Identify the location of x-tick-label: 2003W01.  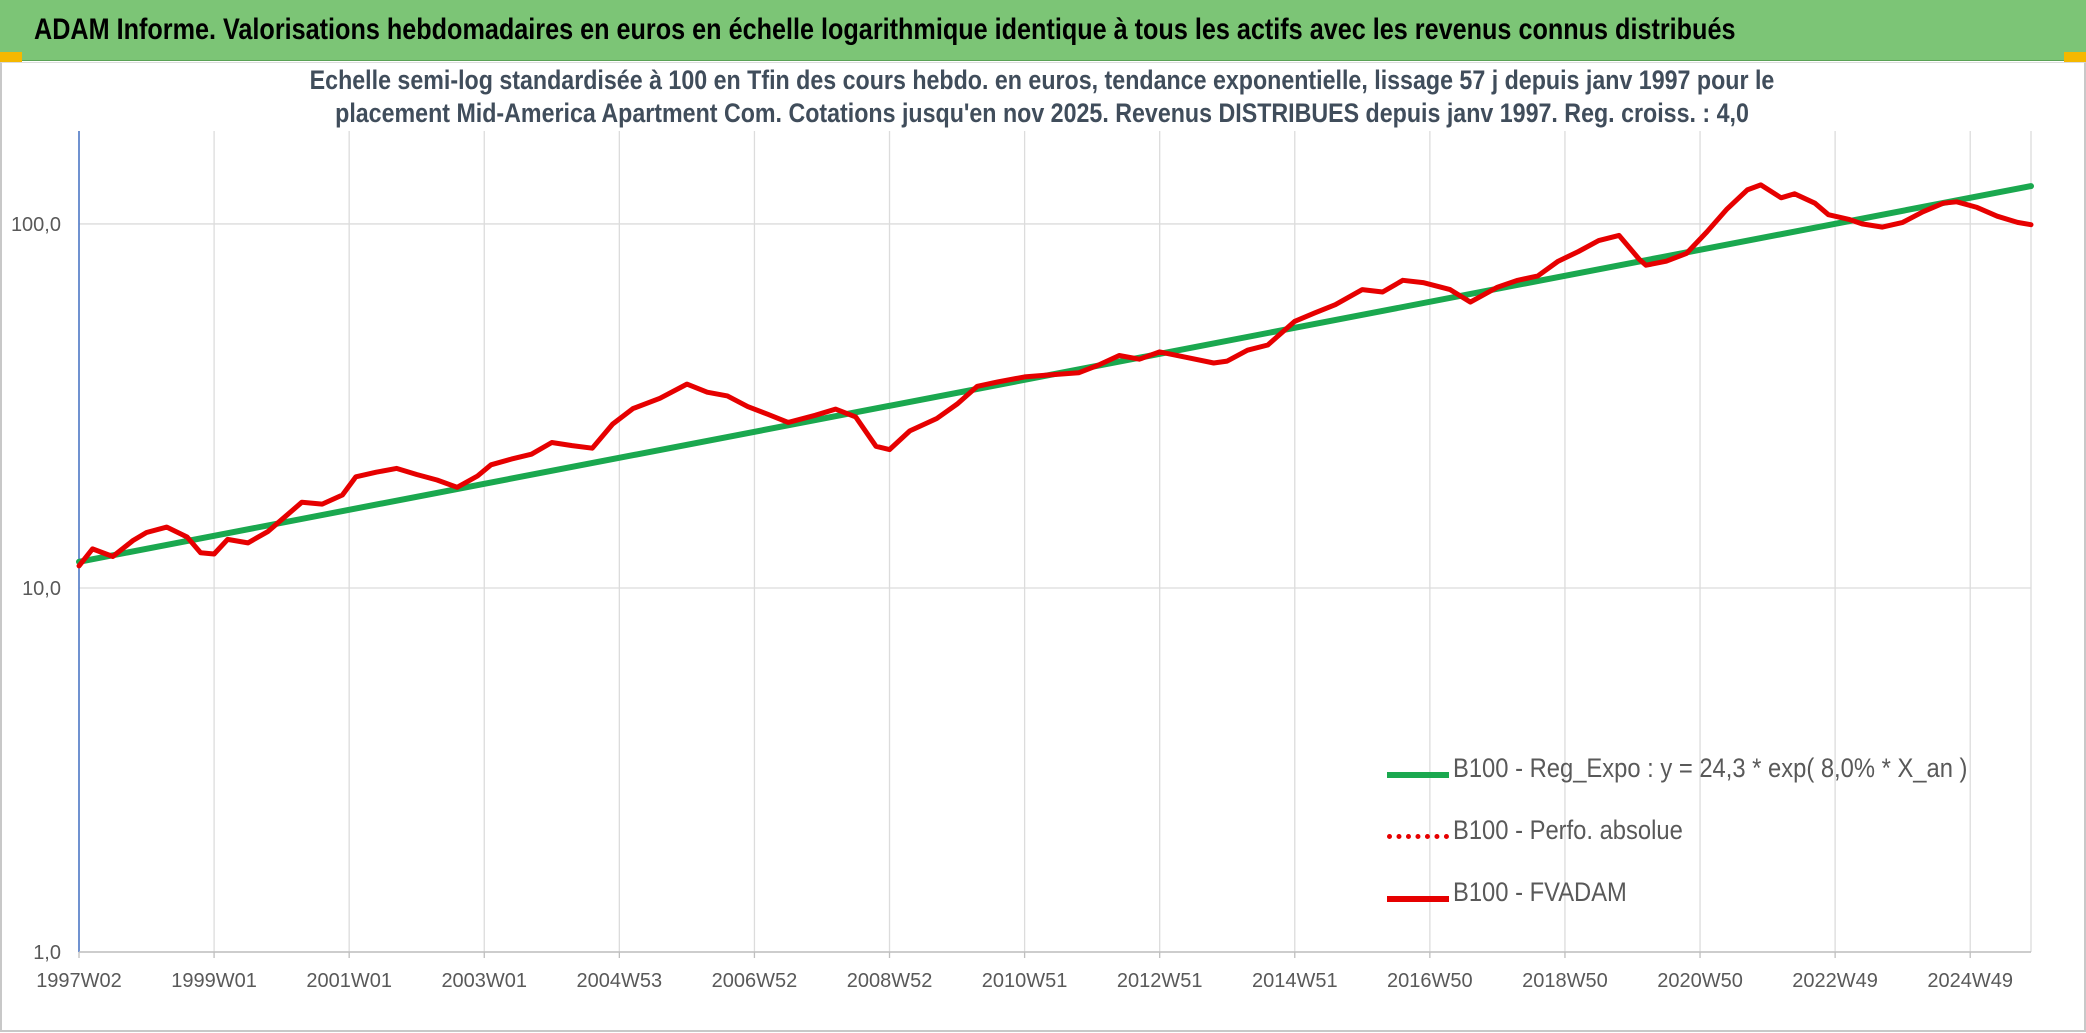
(484, 981).